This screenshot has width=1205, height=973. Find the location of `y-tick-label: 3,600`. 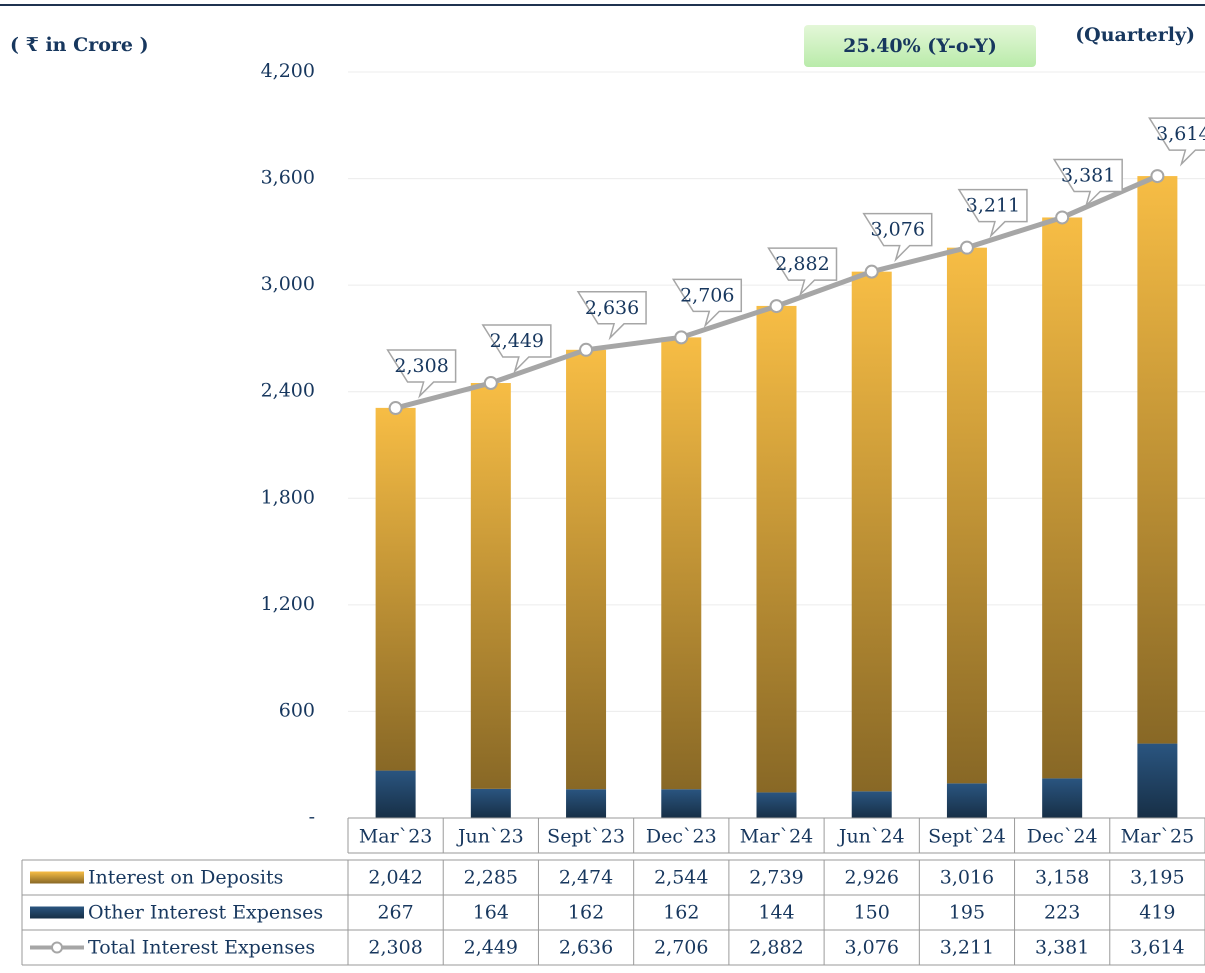

y-tick-label: 3,600 is located at coordinates (288, 178).